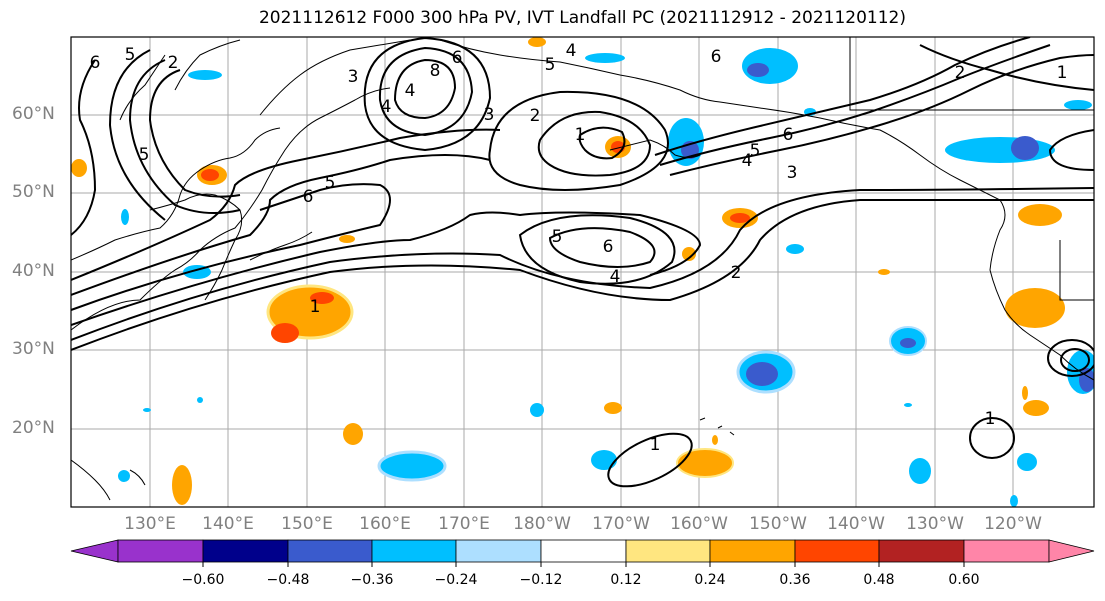  What do you see at coordinates (879, 580) in the screenshot?
I see `colorbar-tick-label: 0.48` at bounding box center [879, 580].